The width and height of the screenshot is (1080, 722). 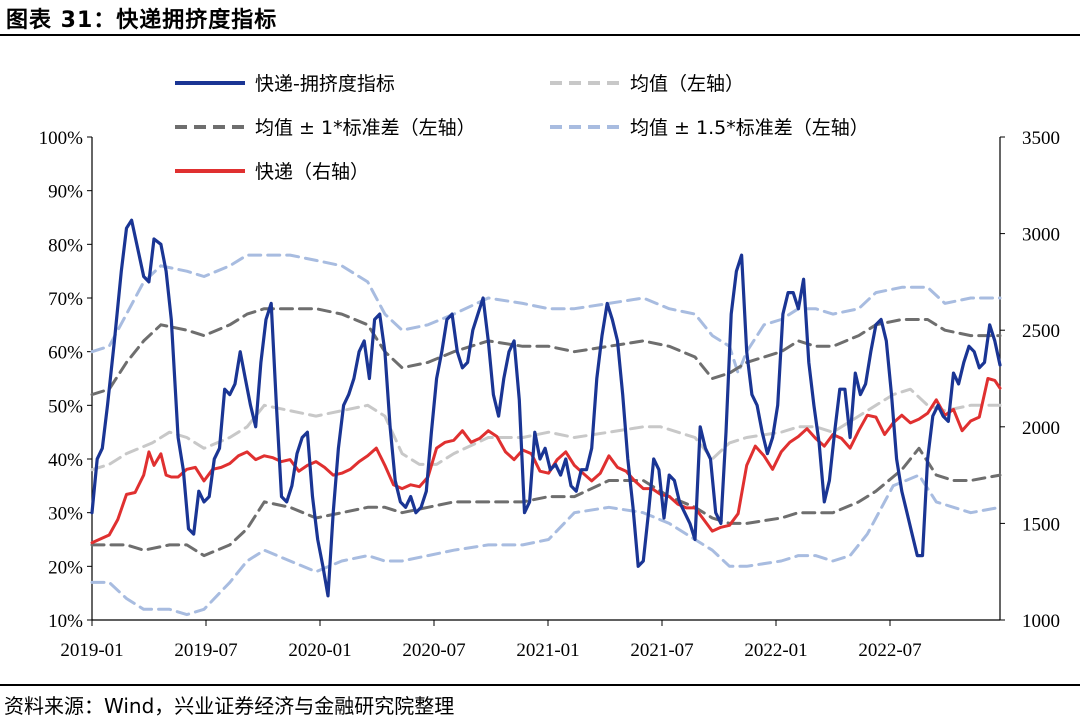 What do you see at coordinates (1041, 428) in the screenshot?
I see `right-tick-label: 2000` at bounding box center [1041, 428].